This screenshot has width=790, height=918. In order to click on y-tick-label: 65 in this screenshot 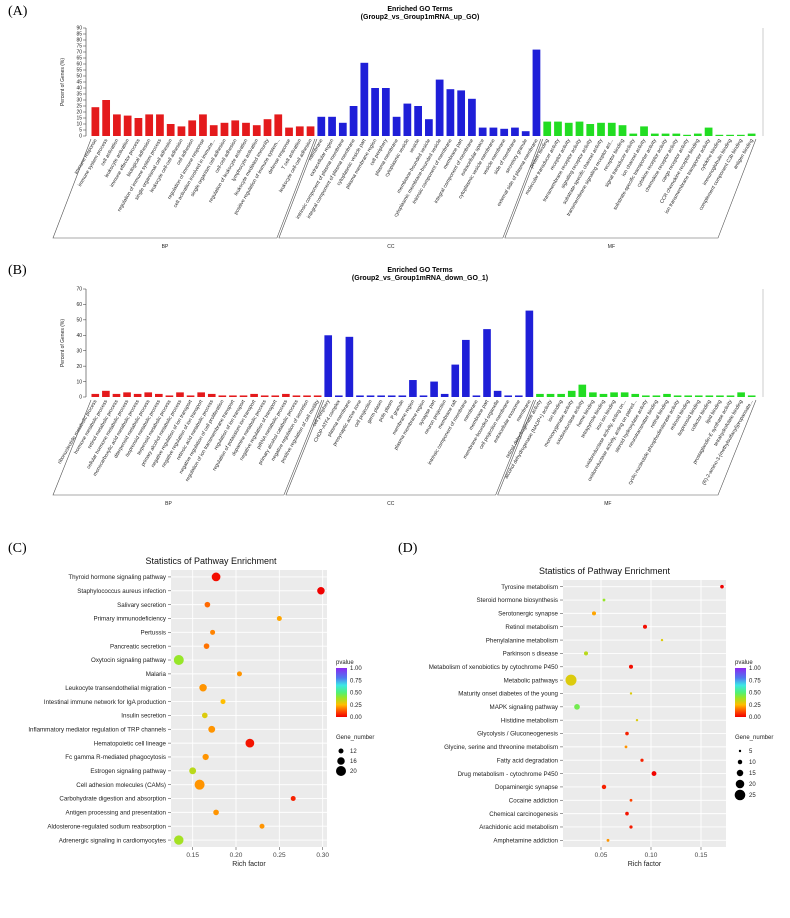, I will do `click(79, 59)`.